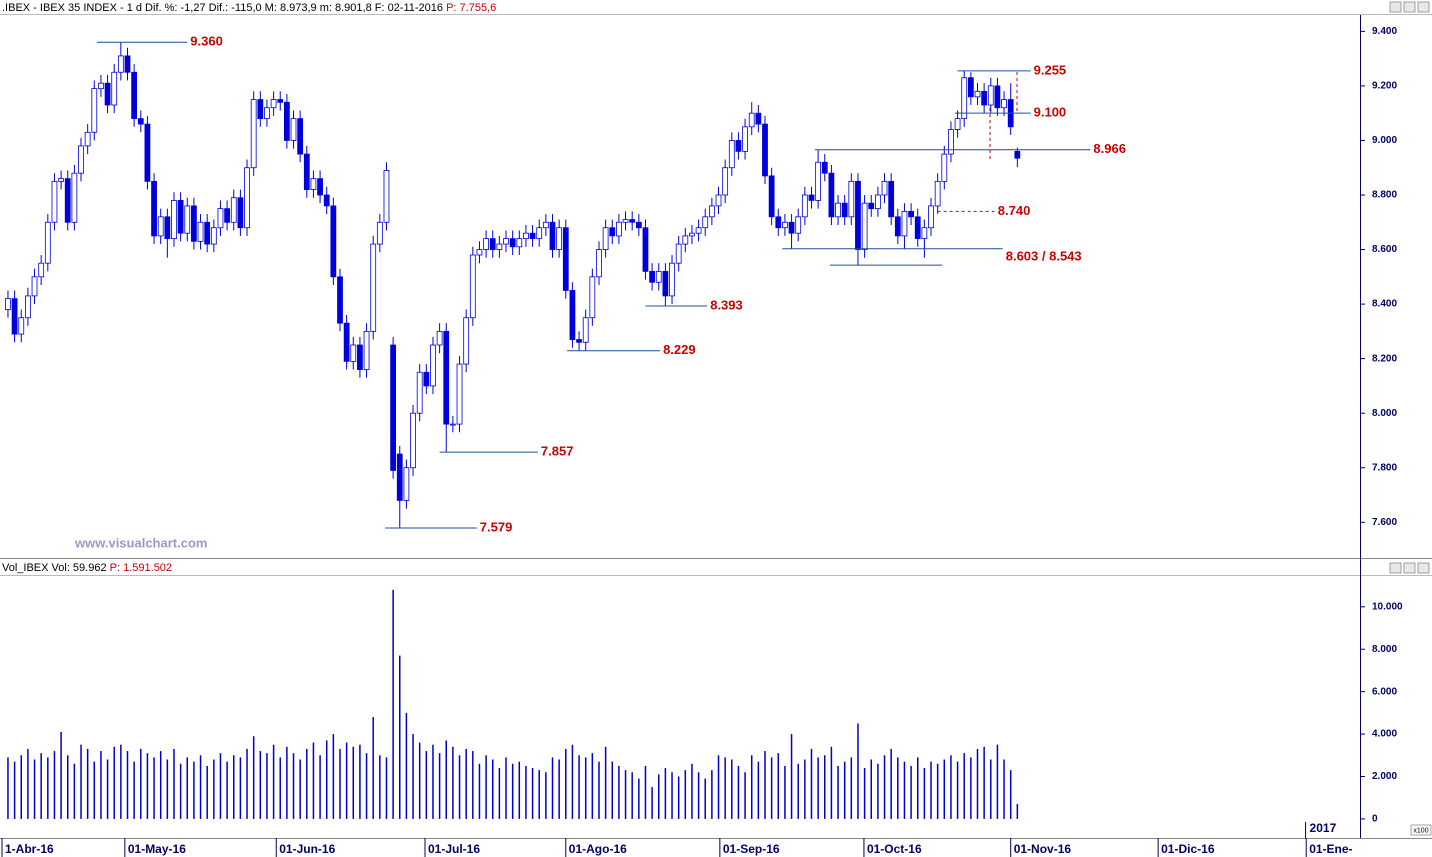  I want to click on y-tick-label: 8.200, so click(1384, 358).